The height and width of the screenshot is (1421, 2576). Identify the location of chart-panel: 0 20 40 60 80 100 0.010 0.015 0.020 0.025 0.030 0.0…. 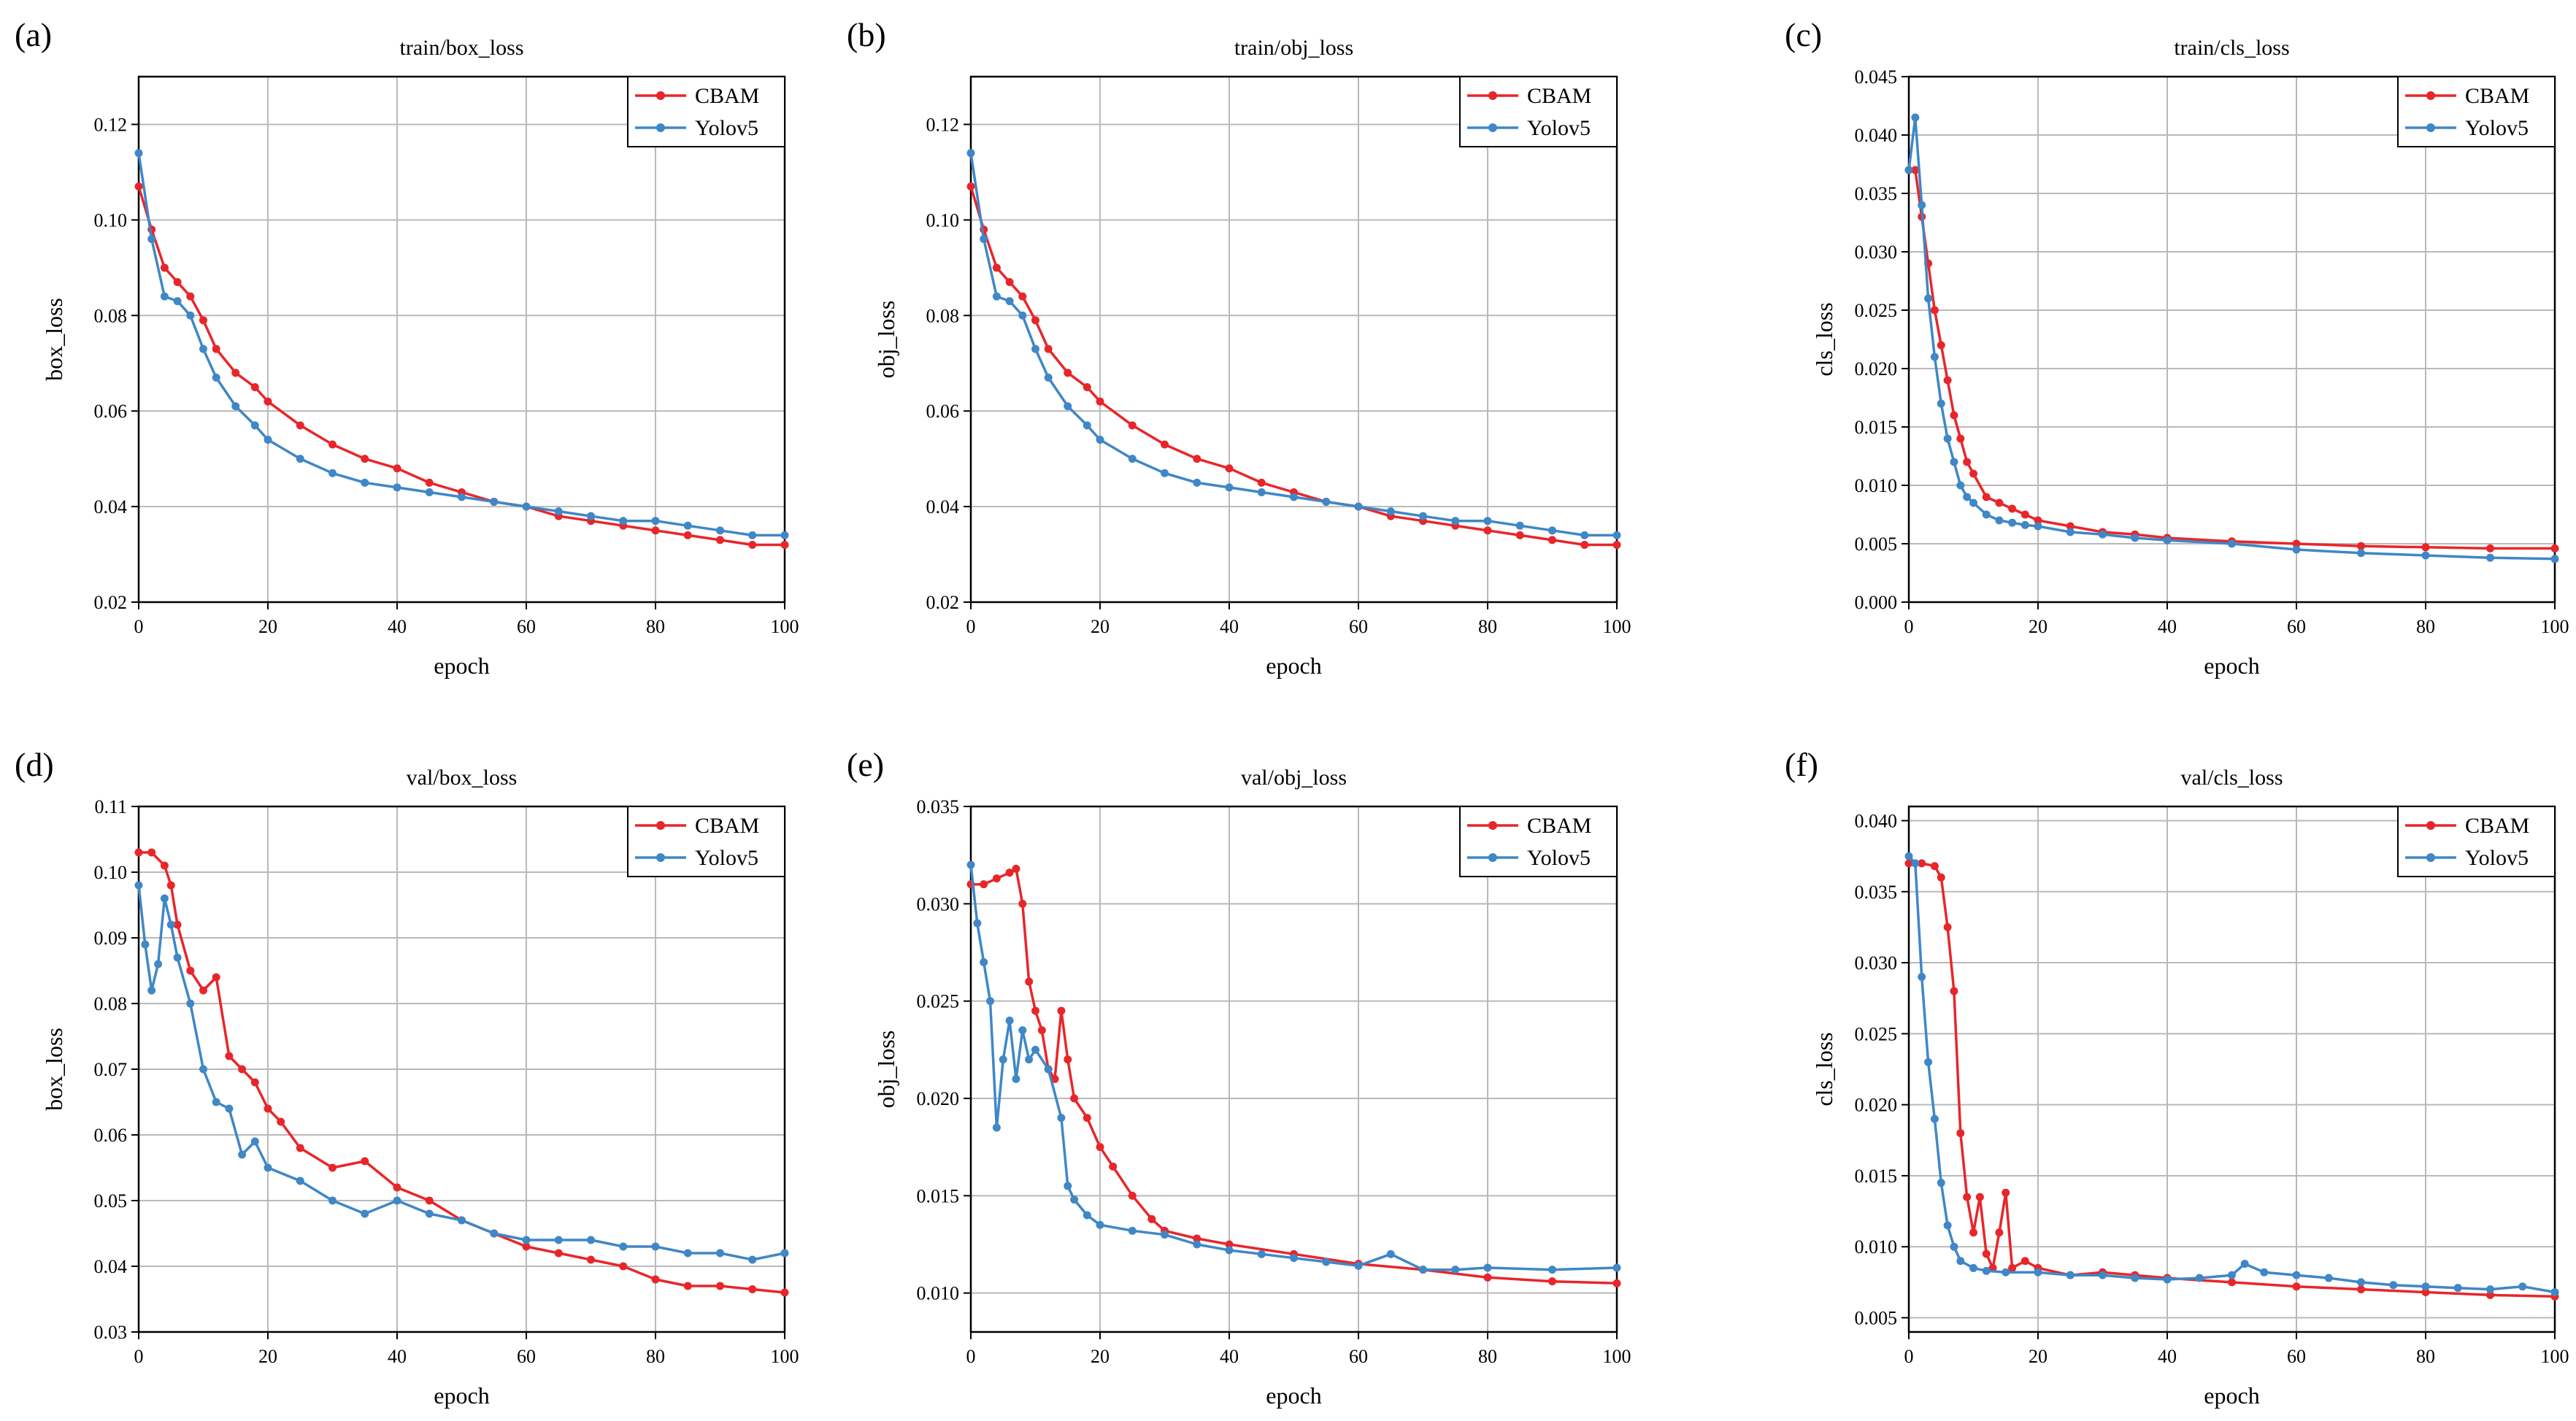
(1239, 1077).